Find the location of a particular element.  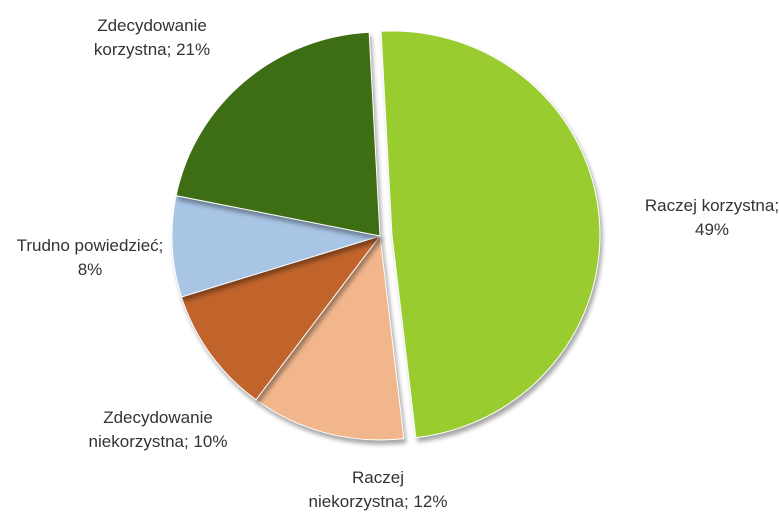

data-label: Trudno powiedzieć; 8% is located at coordinates (90, 257).